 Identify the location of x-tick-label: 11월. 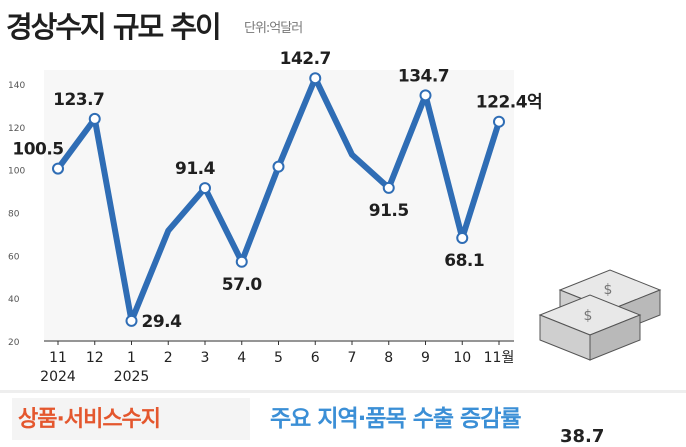
(499, 358).